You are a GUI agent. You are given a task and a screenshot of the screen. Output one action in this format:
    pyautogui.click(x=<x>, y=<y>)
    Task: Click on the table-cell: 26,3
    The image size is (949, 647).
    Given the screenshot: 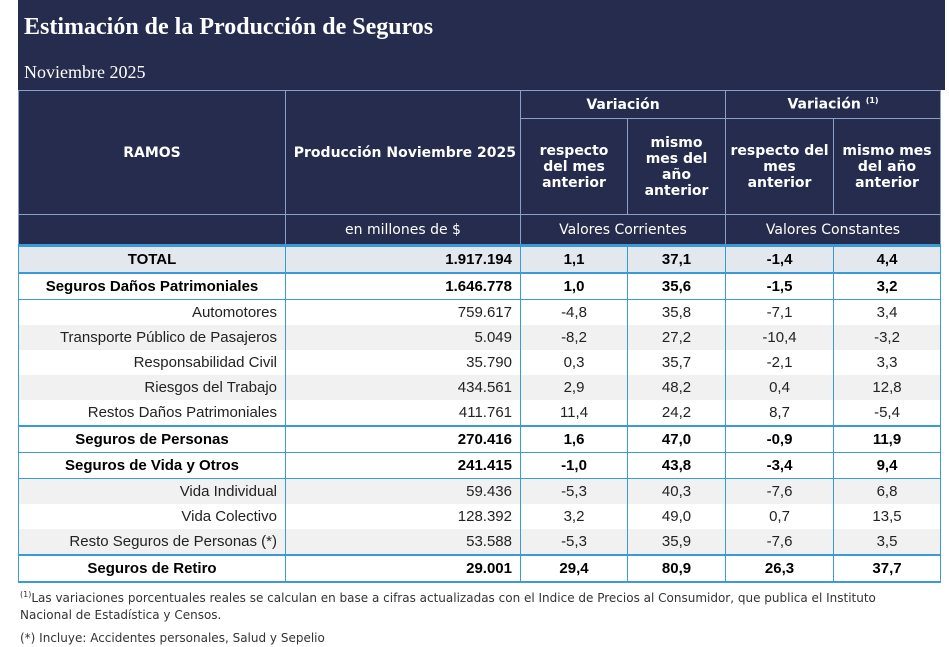 What is the action you would take?
    pyautogui.click(x=780, y=568)
    